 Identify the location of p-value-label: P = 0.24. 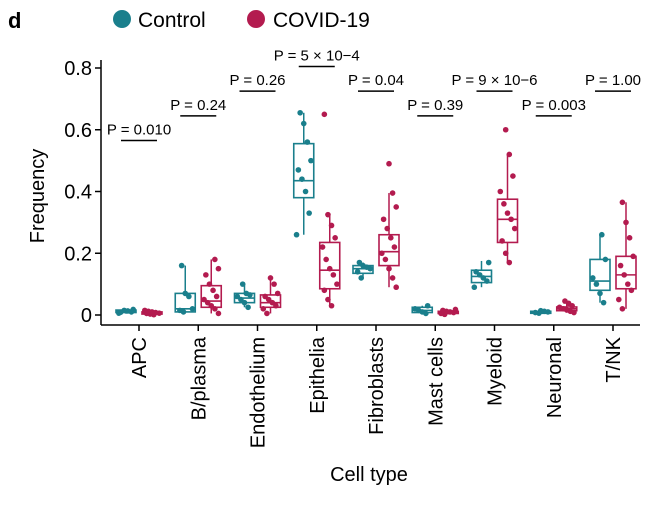
(198, 105).